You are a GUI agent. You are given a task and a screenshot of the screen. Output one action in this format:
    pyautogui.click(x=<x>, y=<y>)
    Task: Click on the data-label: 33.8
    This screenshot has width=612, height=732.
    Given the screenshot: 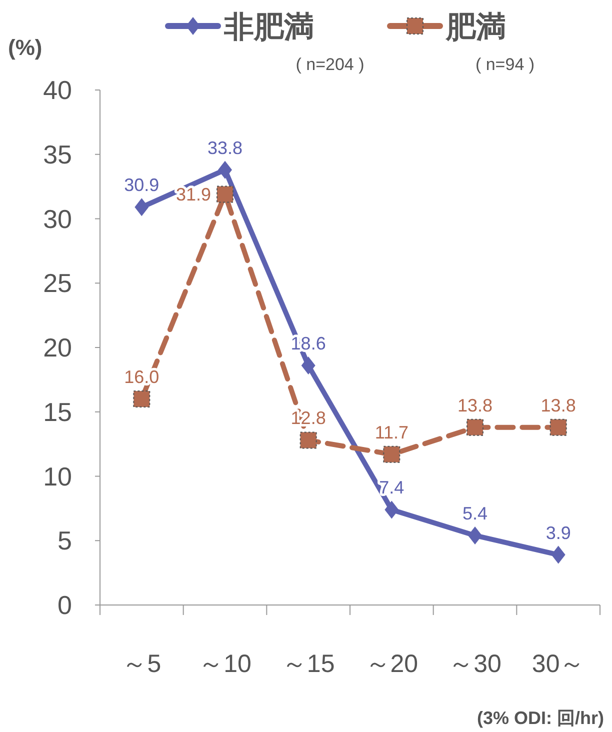 What is the action you would take?
    pyautogui.click(x=225, y=148)
    